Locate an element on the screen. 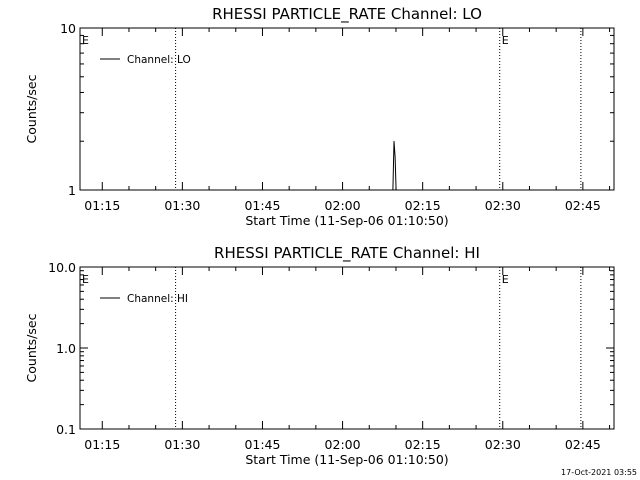  legend-label: Channel: HI is located at coordinates (157, 299).